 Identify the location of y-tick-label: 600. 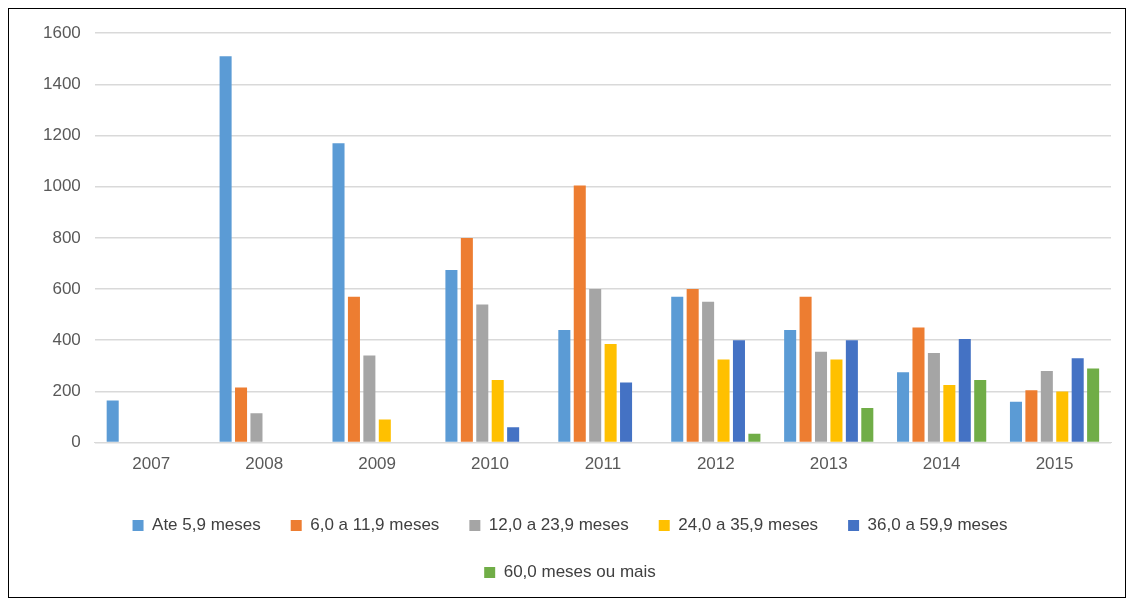
(66, 288).